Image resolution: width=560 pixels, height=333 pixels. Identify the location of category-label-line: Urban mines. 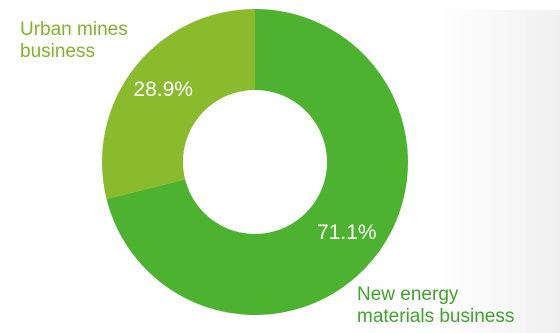
(74, 29).